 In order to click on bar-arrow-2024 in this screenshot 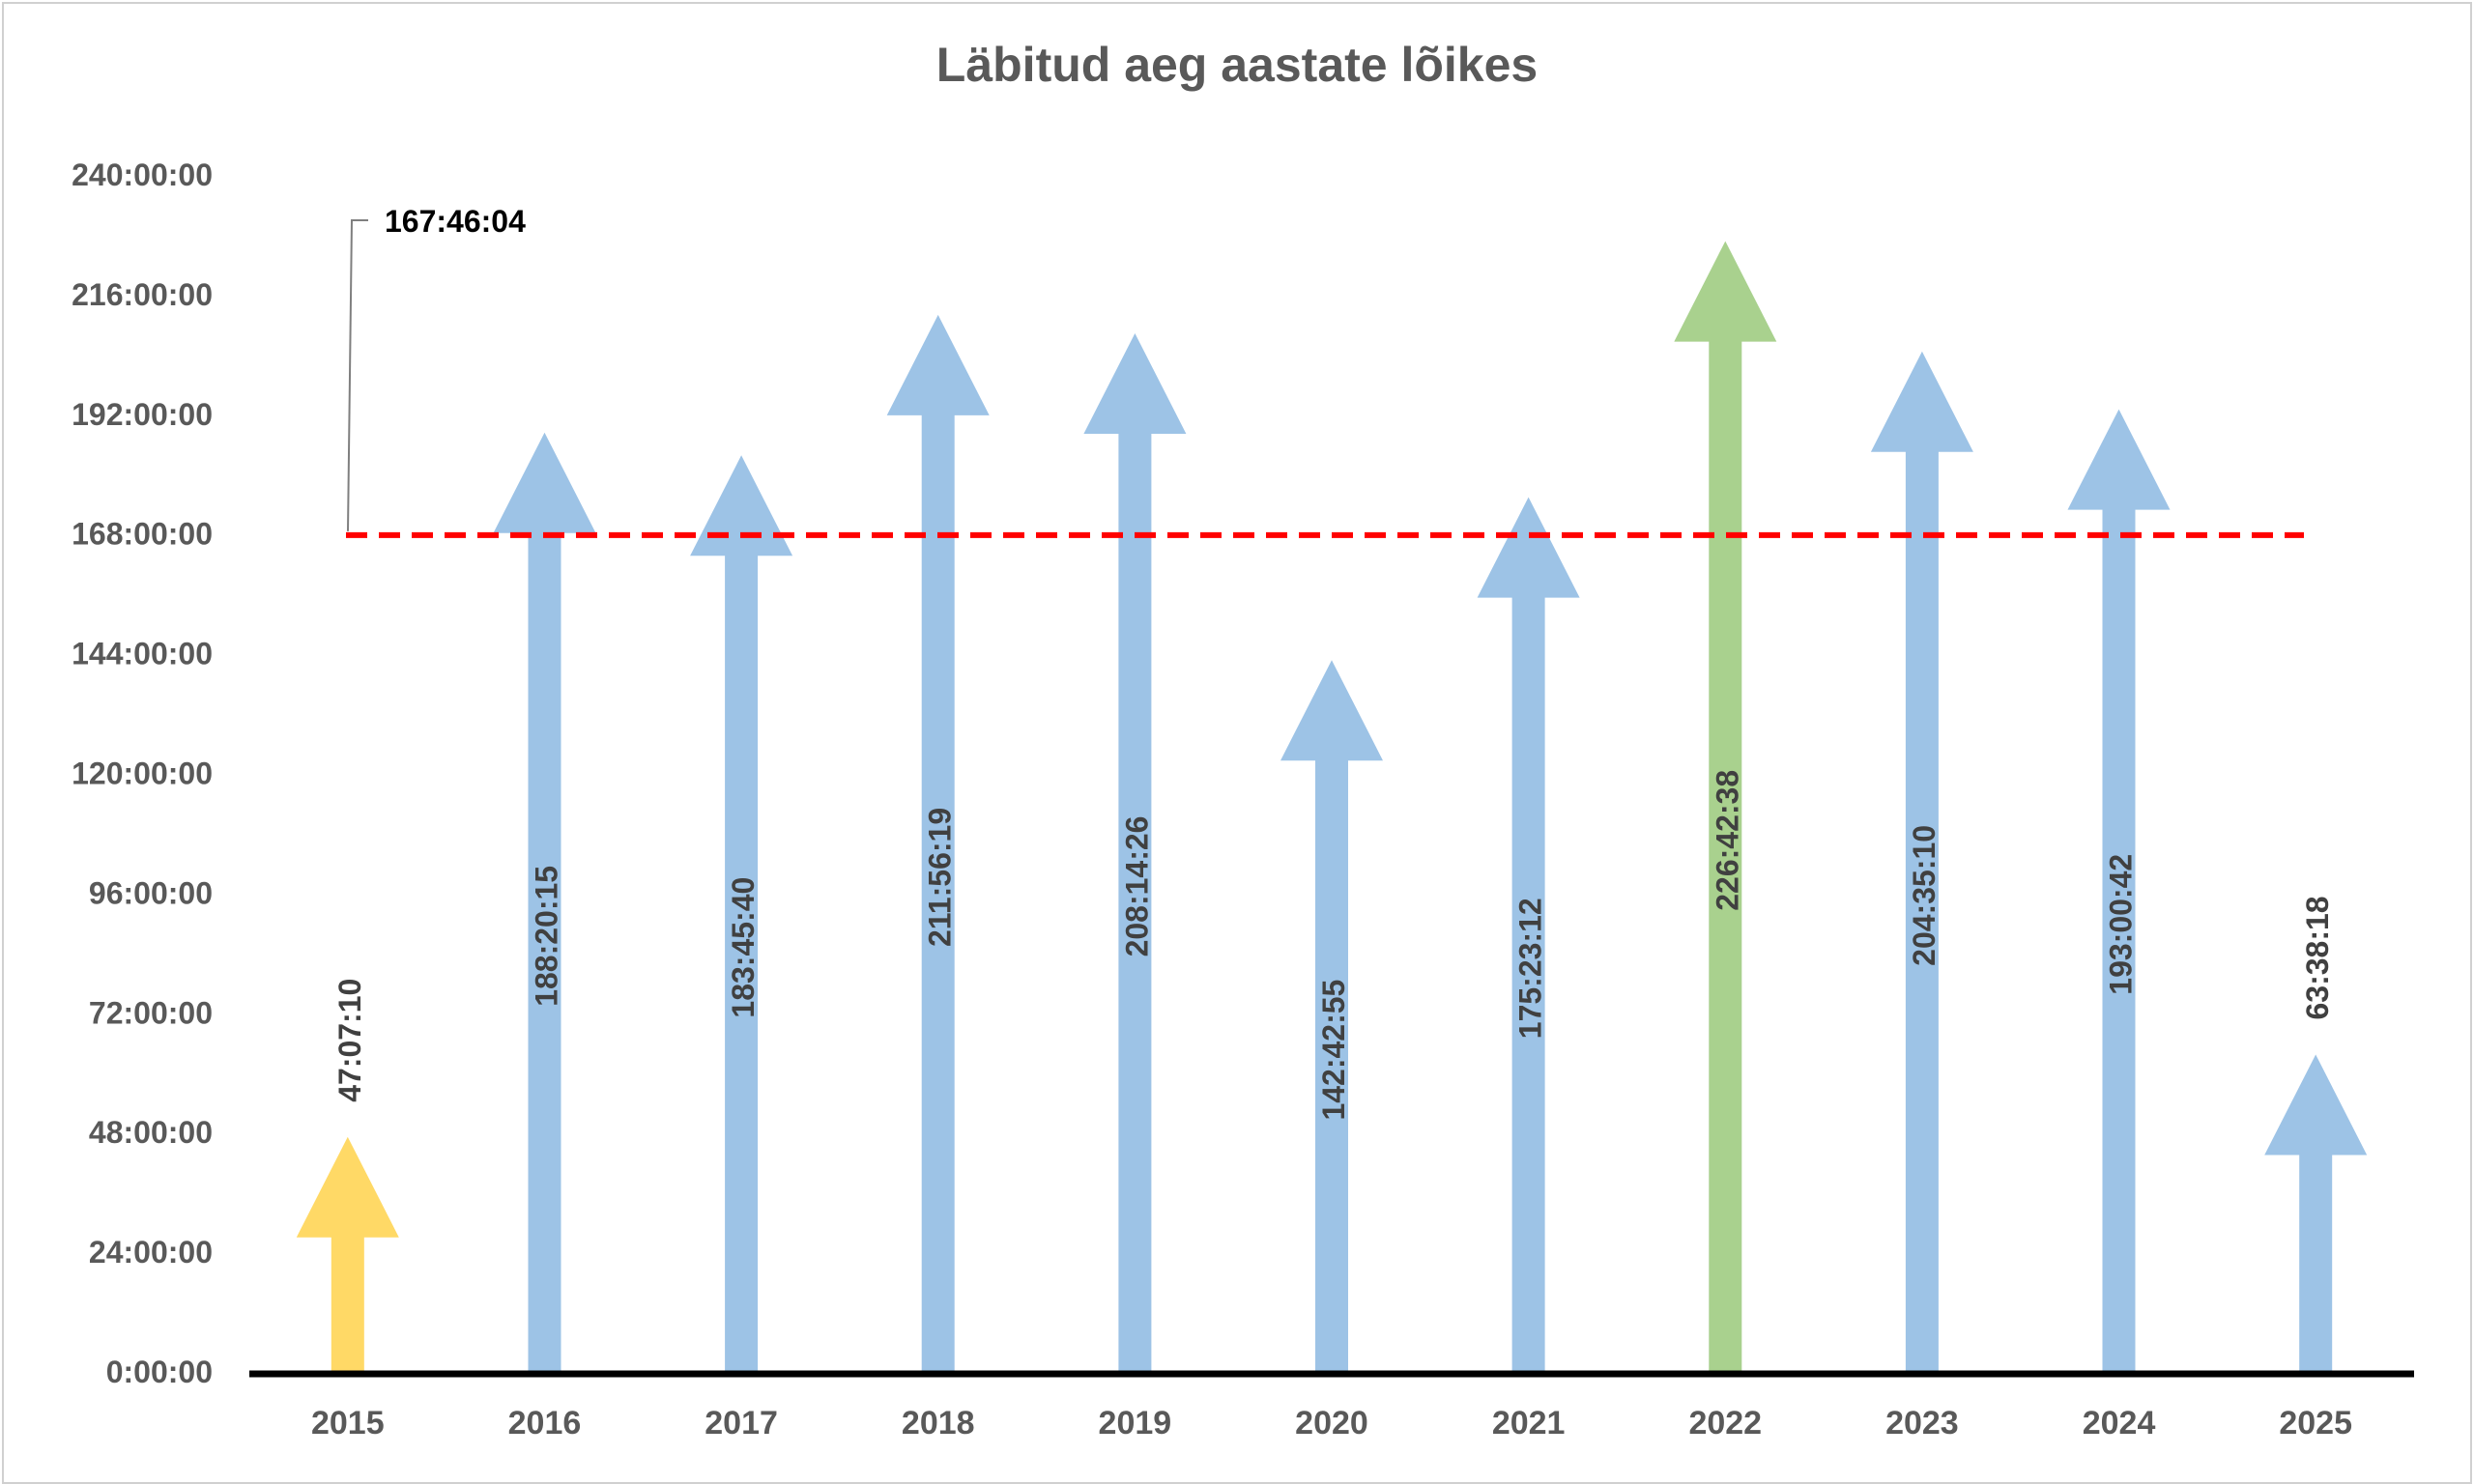, I will do `click(2119, 891)`.